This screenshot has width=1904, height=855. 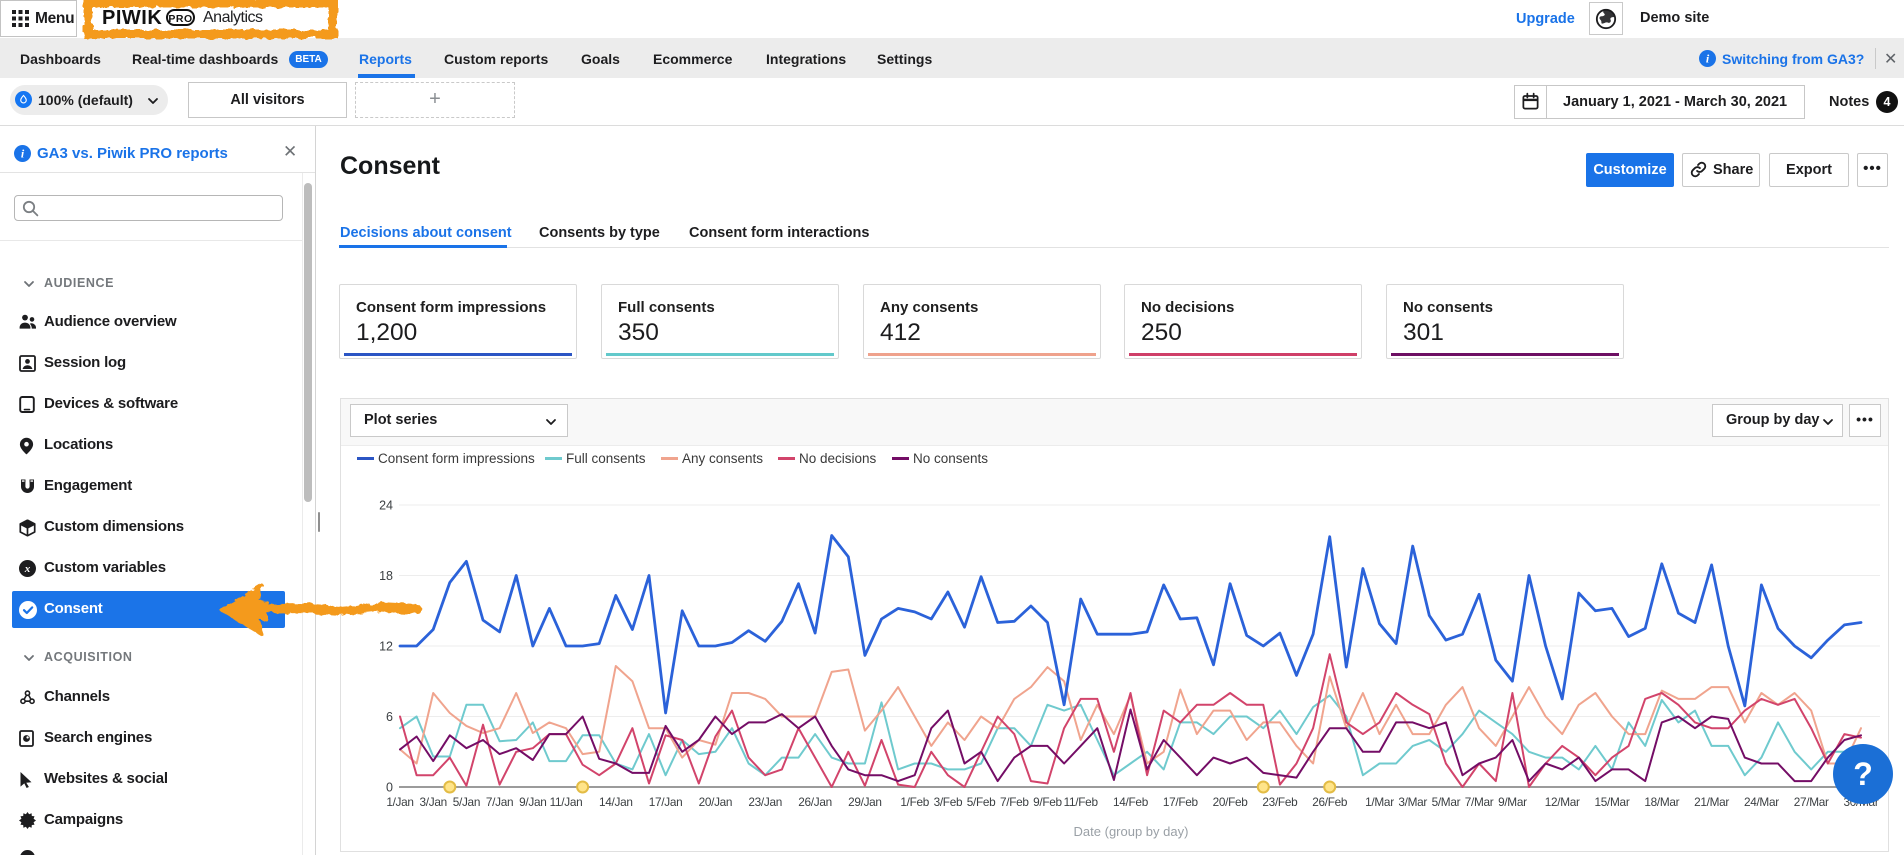 I want to click on svg-text: 24, so click(x=386, y=506).